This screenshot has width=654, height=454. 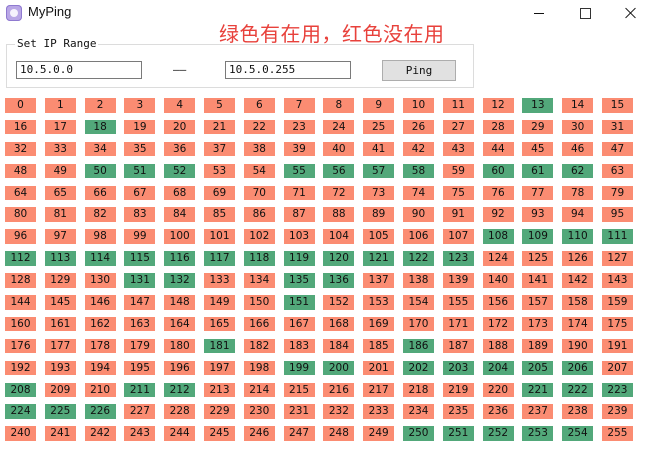 I want to click on host-cell: 235, so click(x=458, y=411).